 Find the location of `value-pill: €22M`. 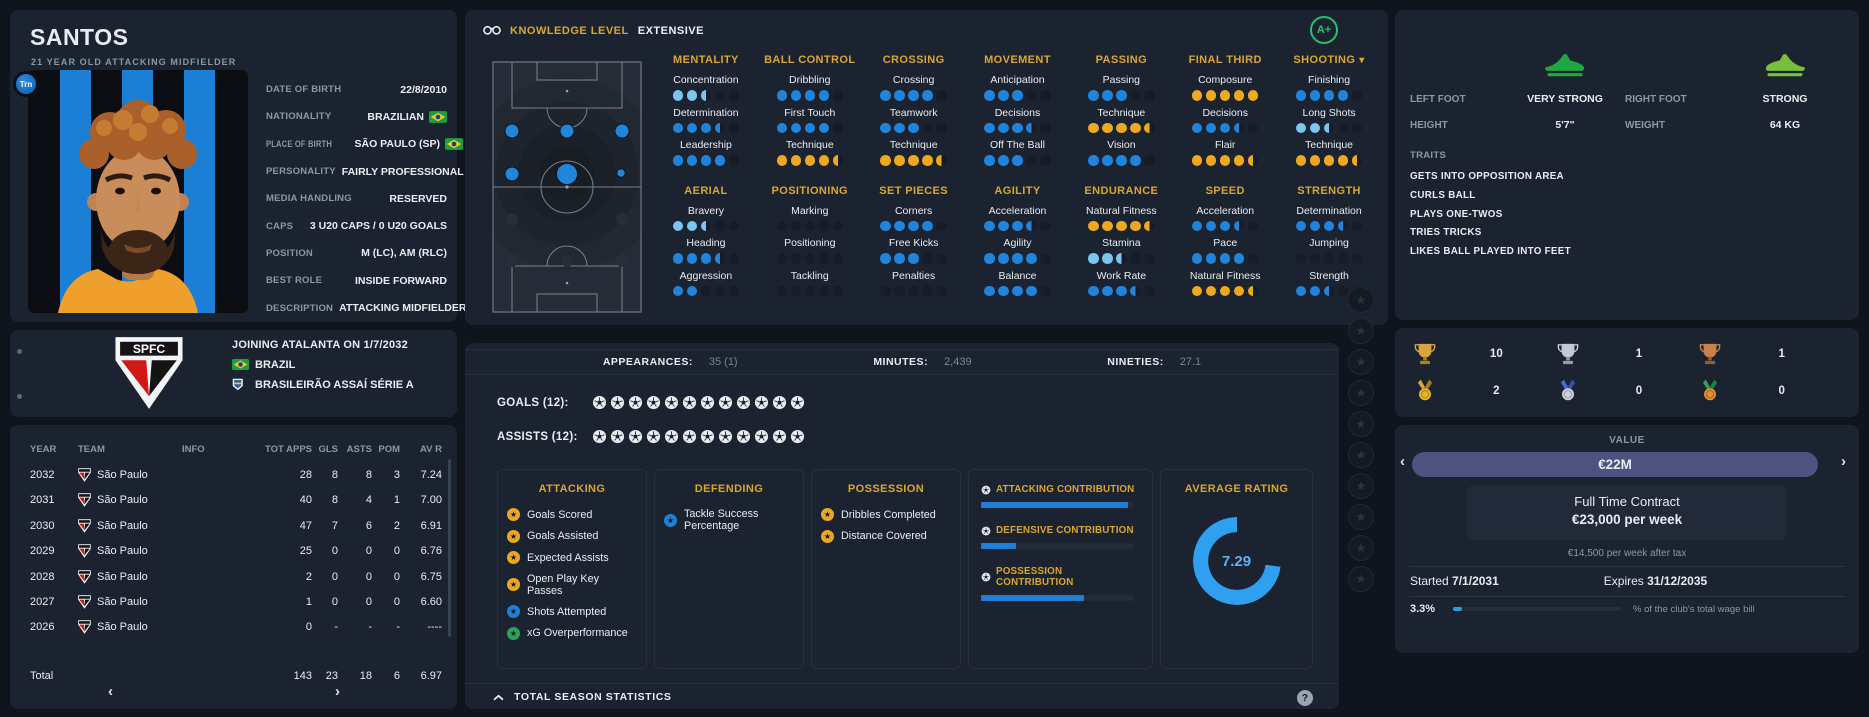

value-pill: €22M is located at coordinates (1615, 464).